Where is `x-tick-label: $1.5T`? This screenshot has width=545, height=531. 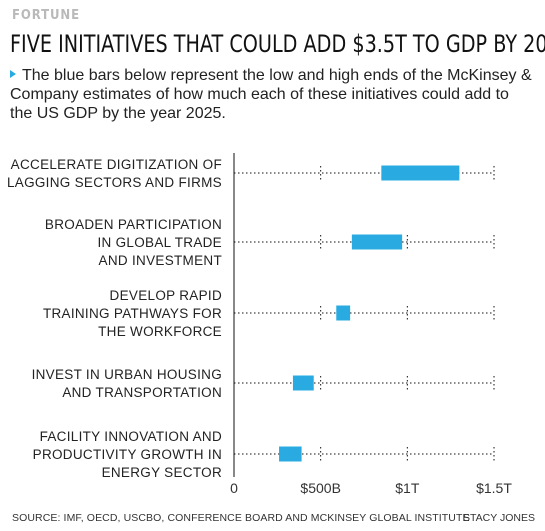
x-tick-label: $1.5T is located at coordinates (494, 488).